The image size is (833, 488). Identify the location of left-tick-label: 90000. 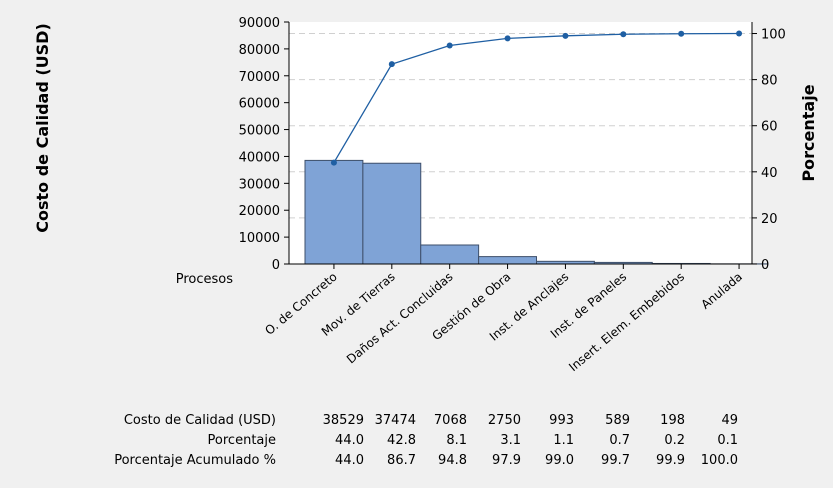
(259, 23).